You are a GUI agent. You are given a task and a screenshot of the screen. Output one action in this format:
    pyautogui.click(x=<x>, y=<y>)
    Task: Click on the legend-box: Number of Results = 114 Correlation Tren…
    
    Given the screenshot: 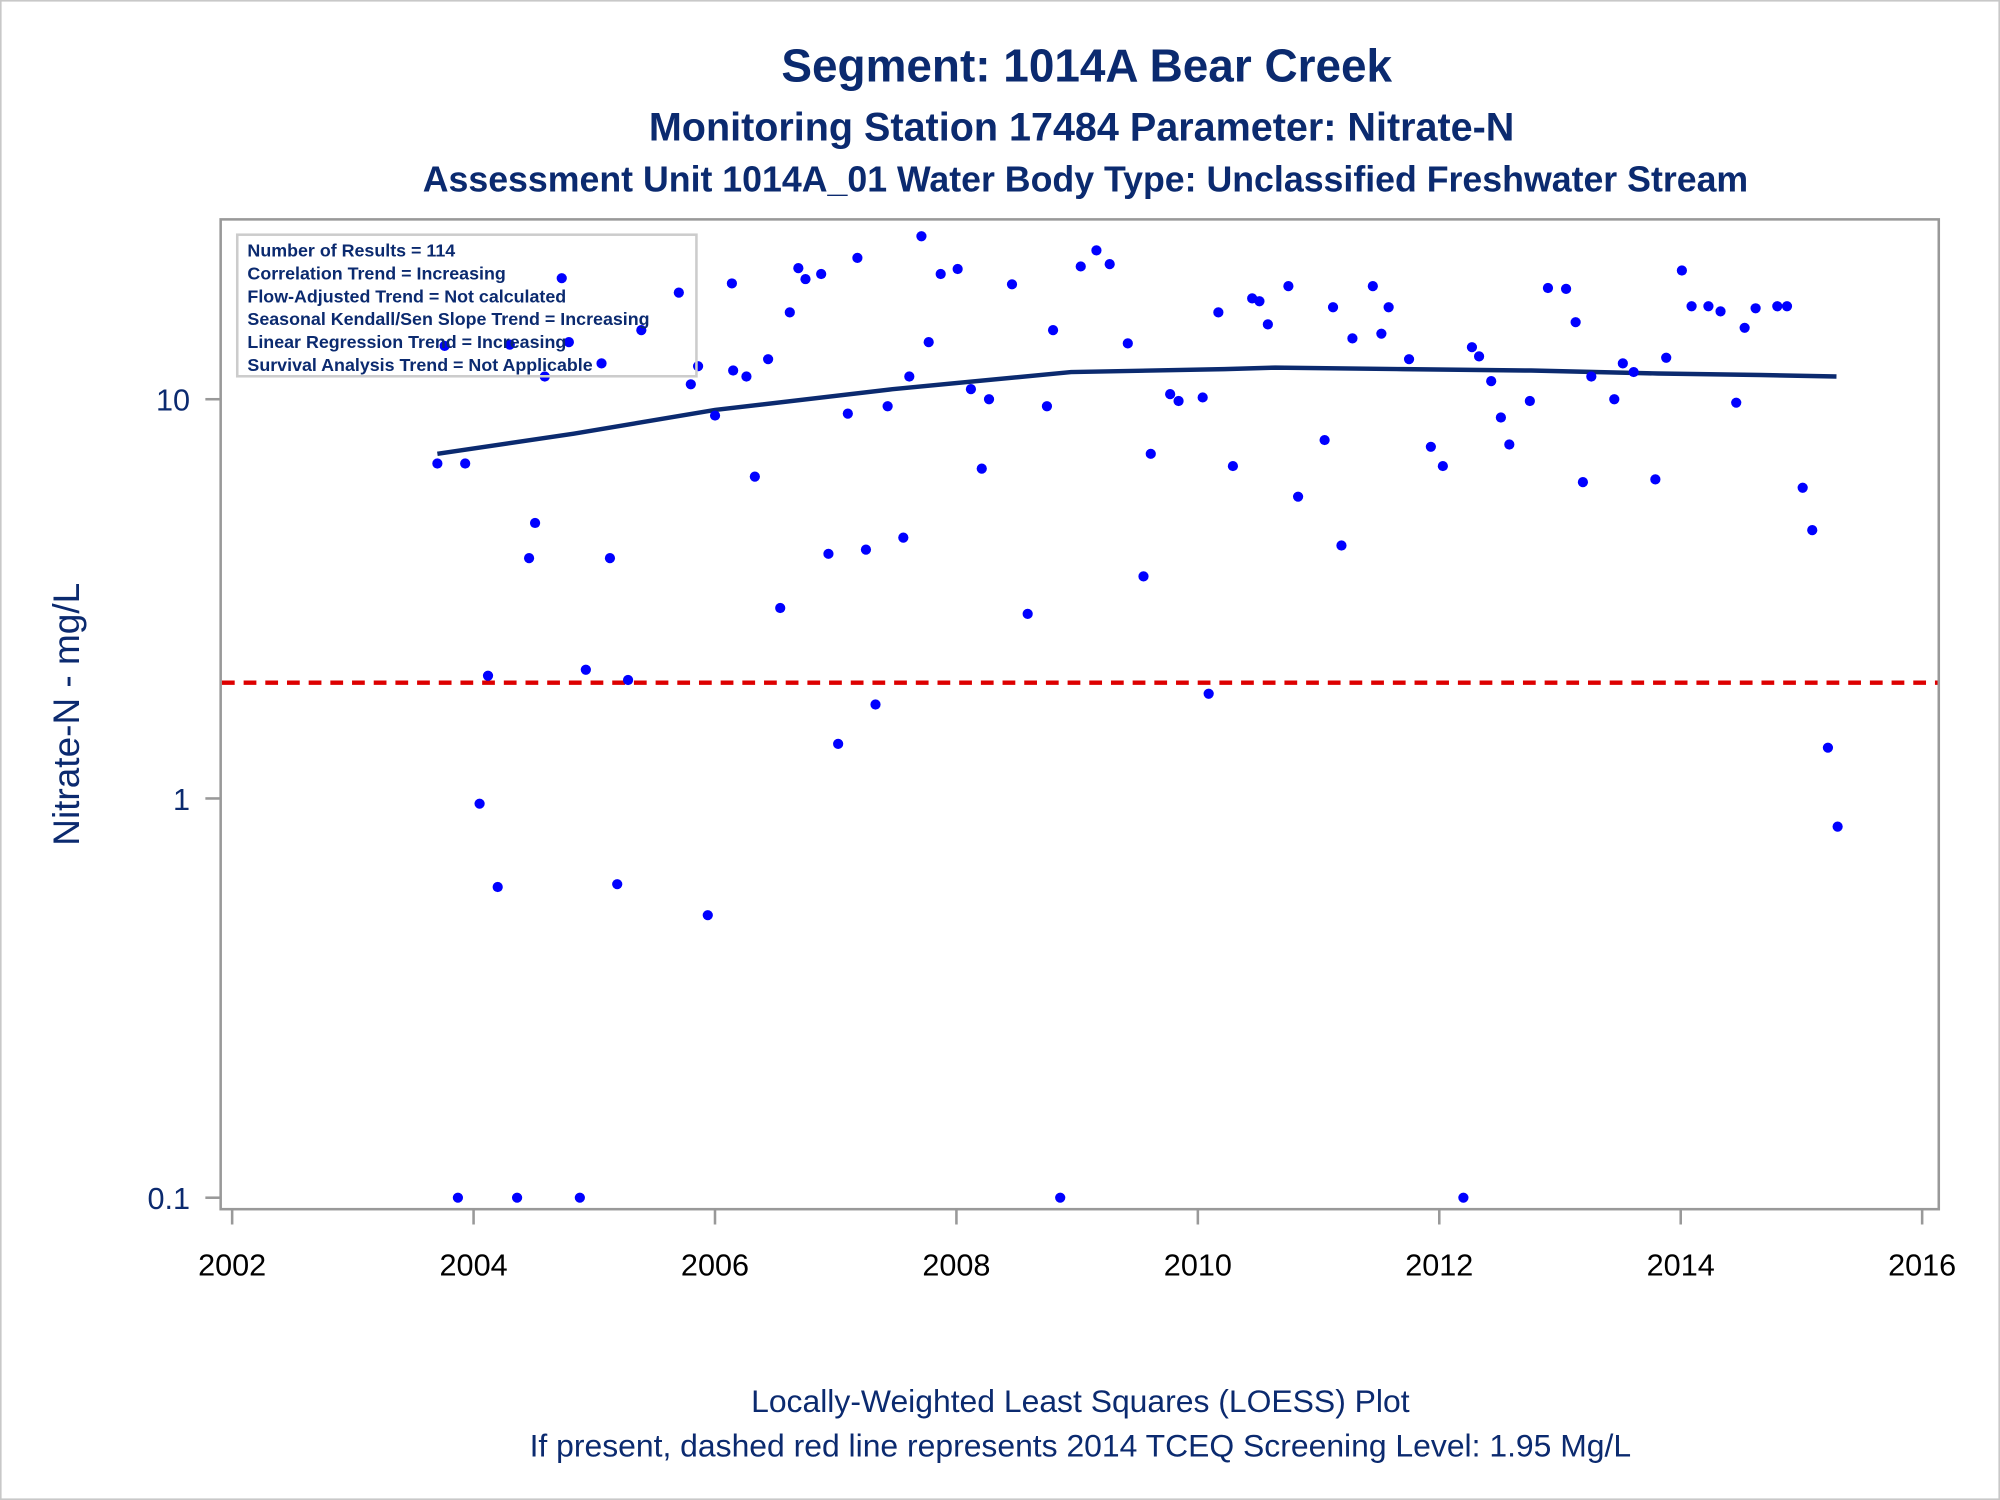 What is the action you would take?
    pyautogui.click(x=466, y=305)
    